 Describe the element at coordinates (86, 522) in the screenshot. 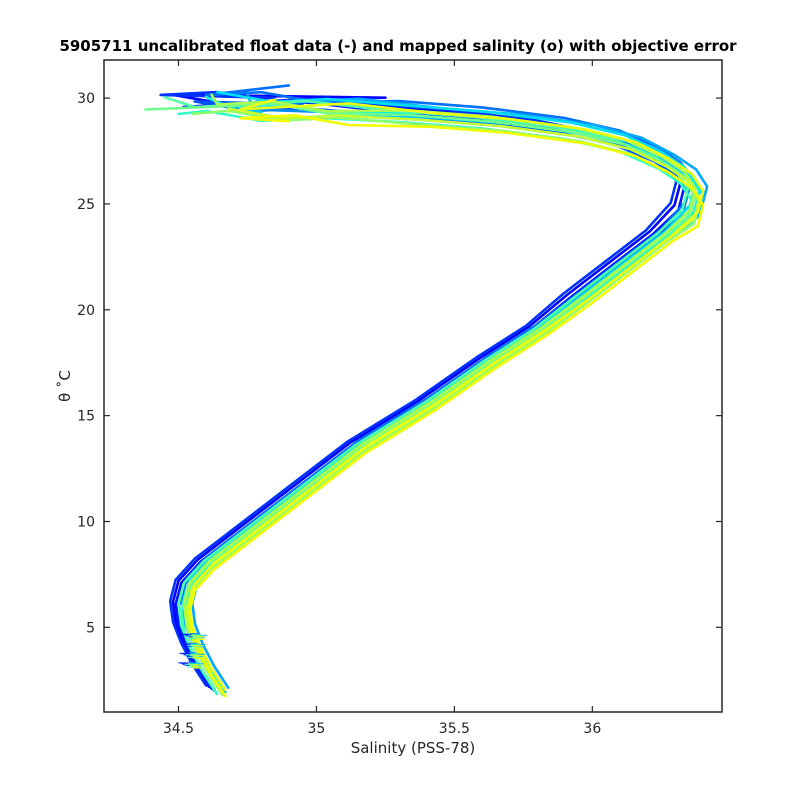

I see `y-tick-label: 10` at that location.